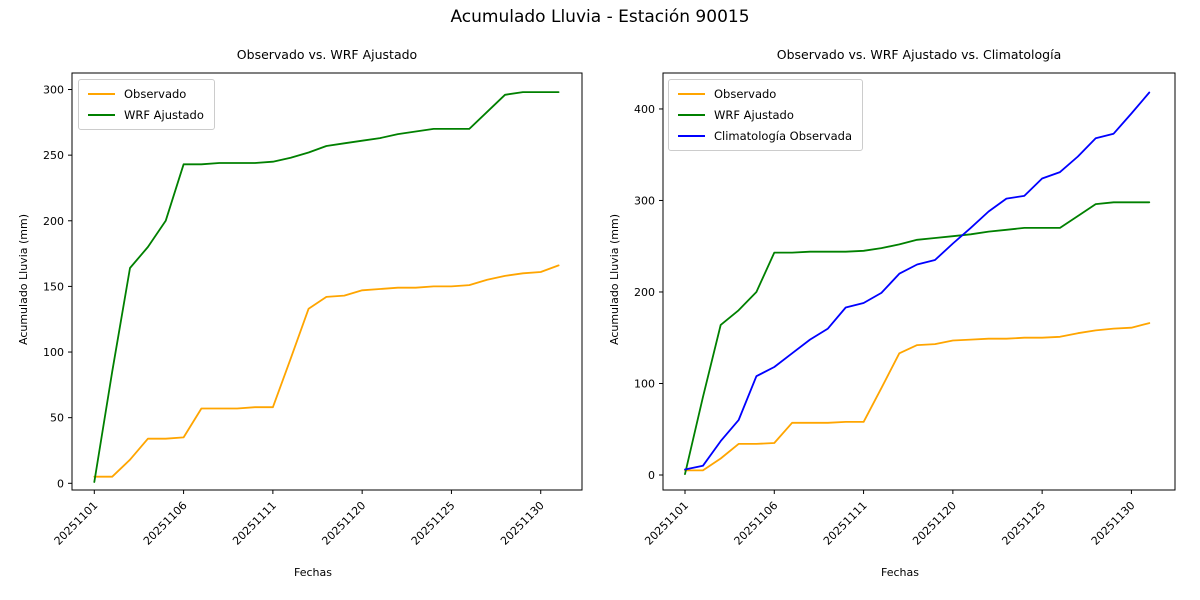  I want to click on figure-title: Acumulado Lluvia - Estación 90015, so click(600, 17).